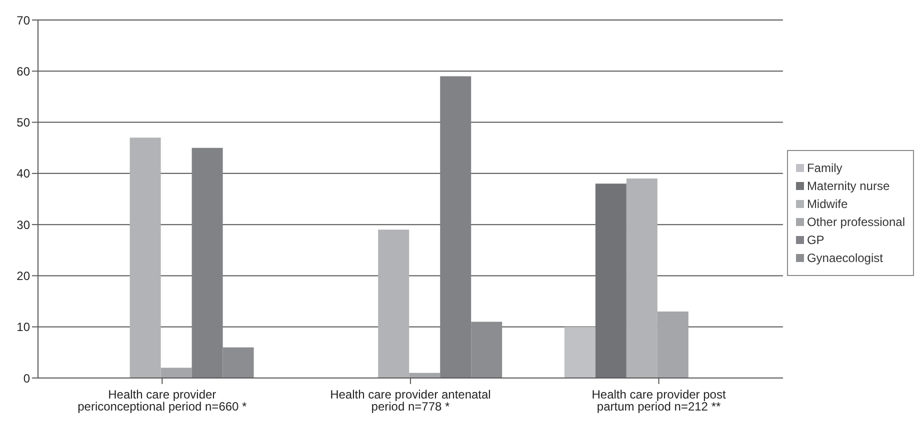 This screenshot has width=922, height=421. What do you see at coordinates (844, 258) in the screenshot?
I see `legend-label: Gynaecologist` at bounding box center [844, 258].